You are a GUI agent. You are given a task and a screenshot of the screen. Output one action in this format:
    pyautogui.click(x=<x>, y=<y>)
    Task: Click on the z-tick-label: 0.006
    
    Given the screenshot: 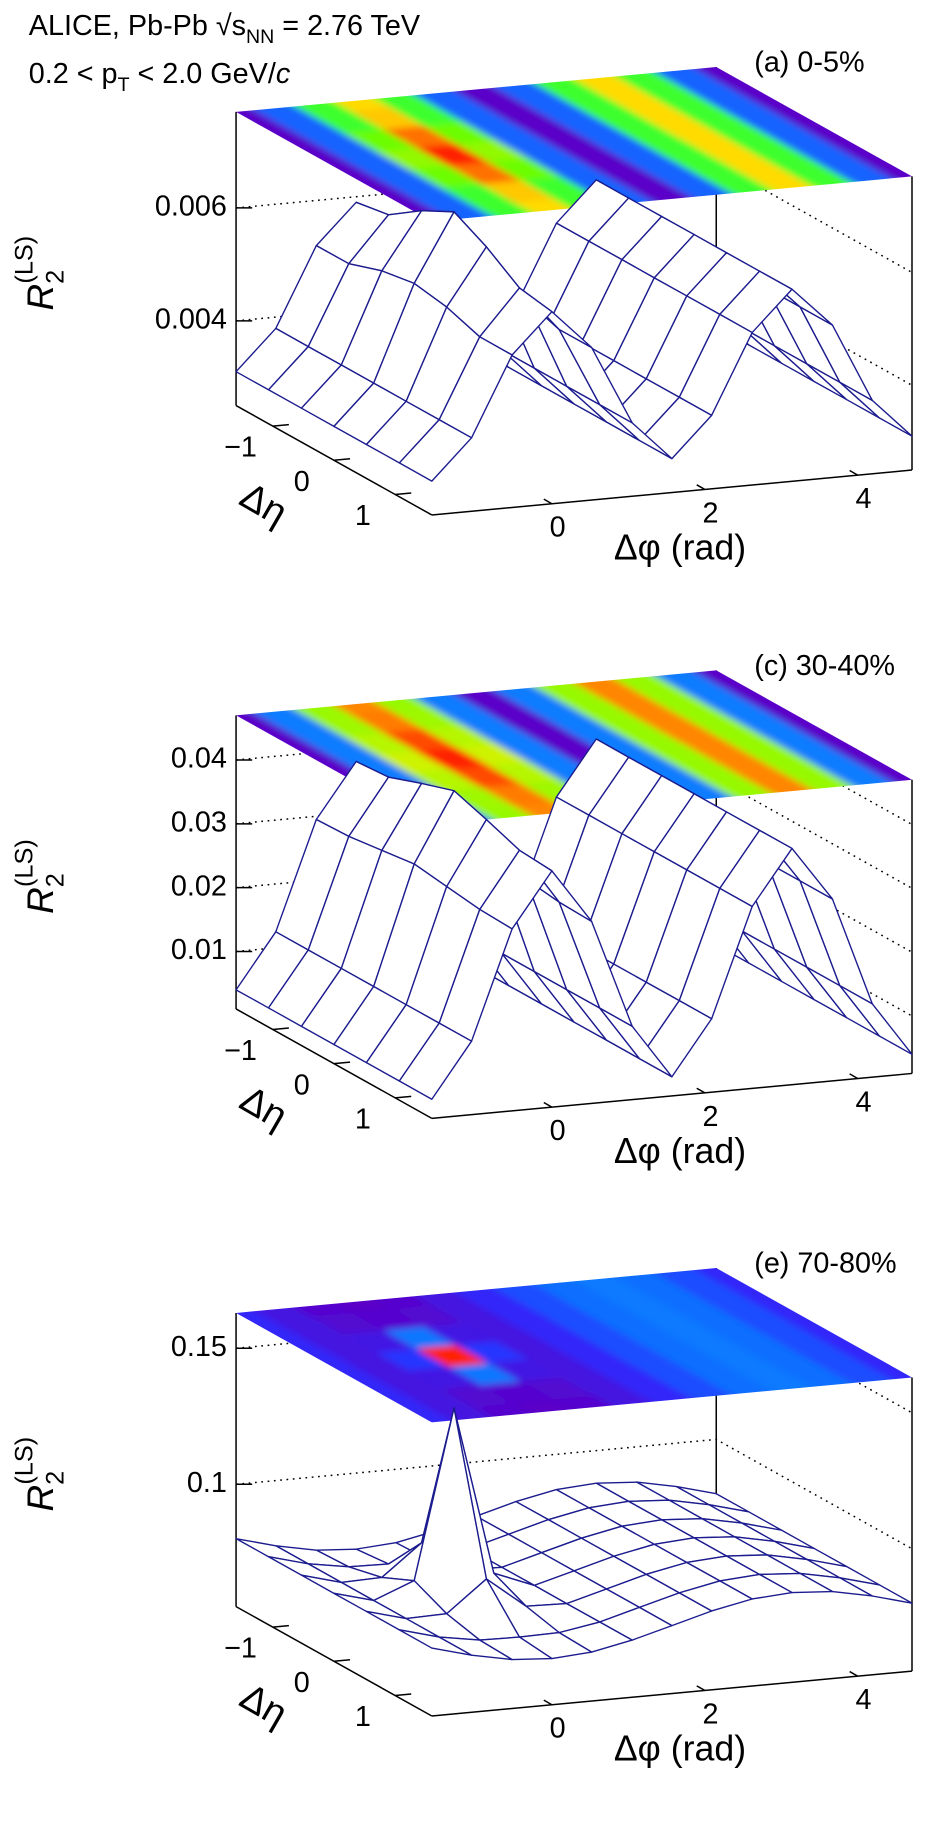 What is the action you would take?
    pyautogui.click(x=191, y=207)
    